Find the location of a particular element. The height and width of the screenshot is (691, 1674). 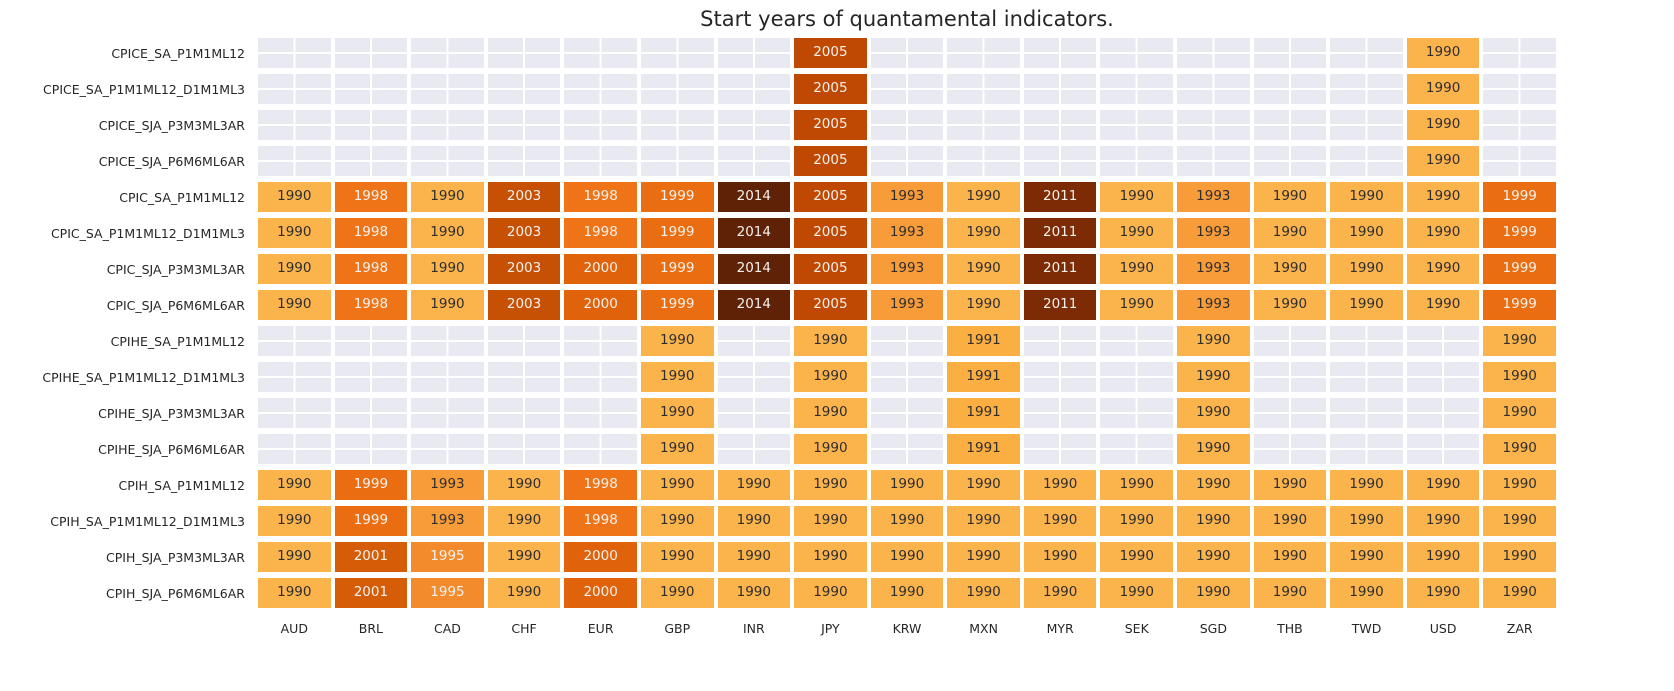

row-label: CPICE_SJA_P3M3ML3AR is located at coordinates (171, 125).